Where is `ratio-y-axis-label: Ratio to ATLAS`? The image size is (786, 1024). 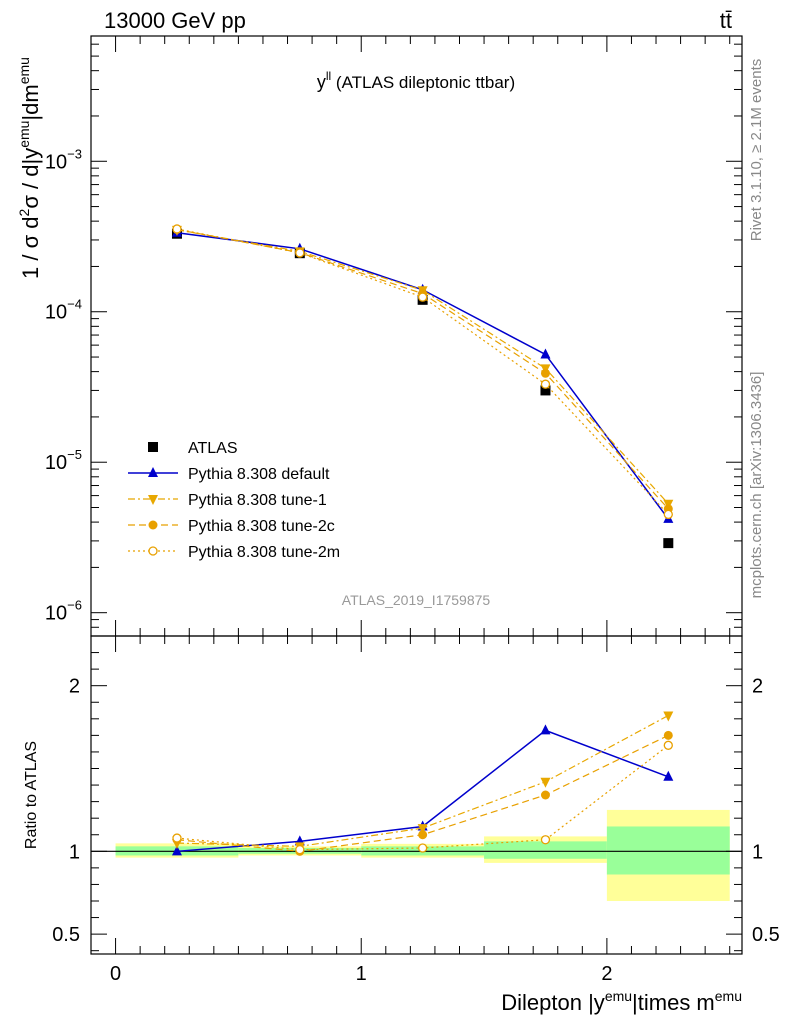 ratio-y-axis-label: Ratio to ATLAS is located at coordinates (31, 795).